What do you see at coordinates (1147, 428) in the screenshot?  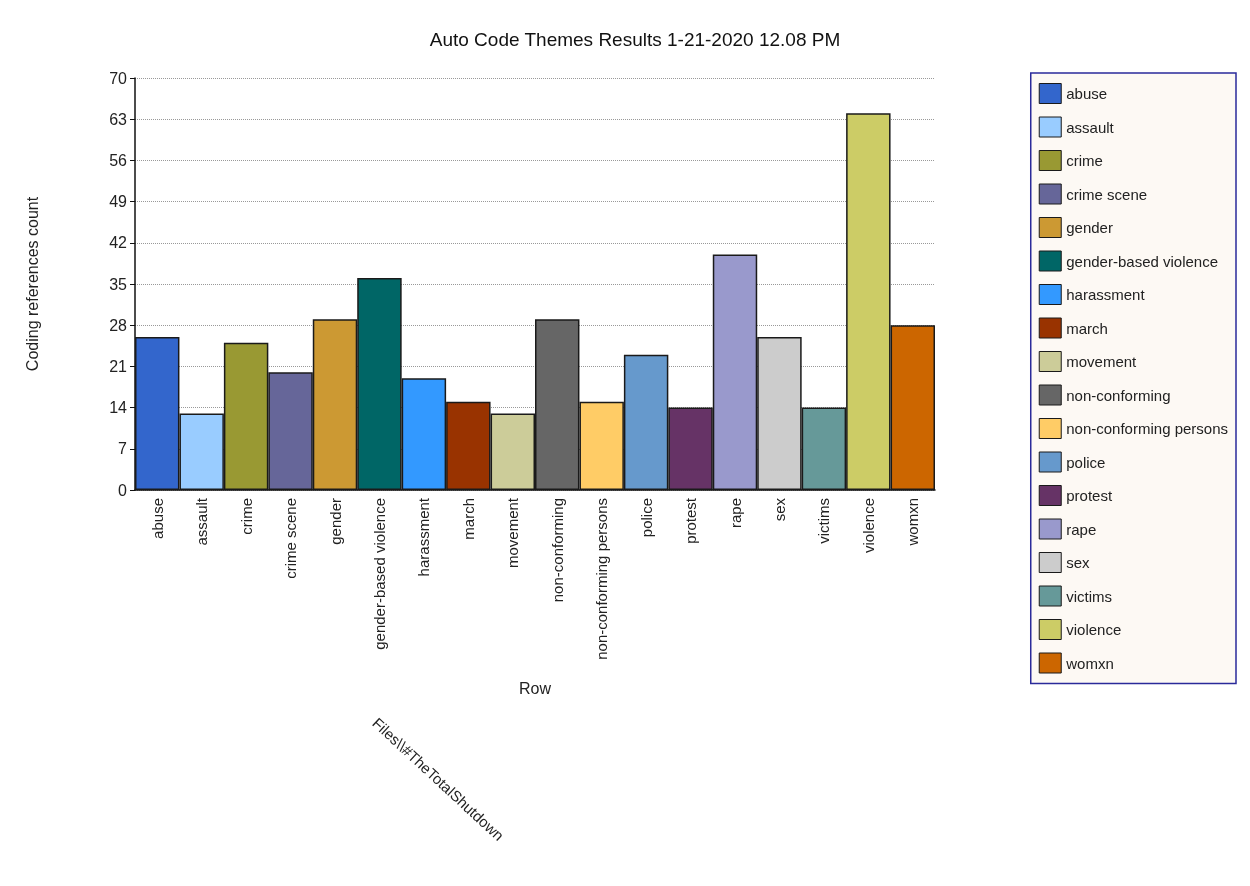 I see `legend-label: non-conforming persons` at bounding box center [1147, 428].